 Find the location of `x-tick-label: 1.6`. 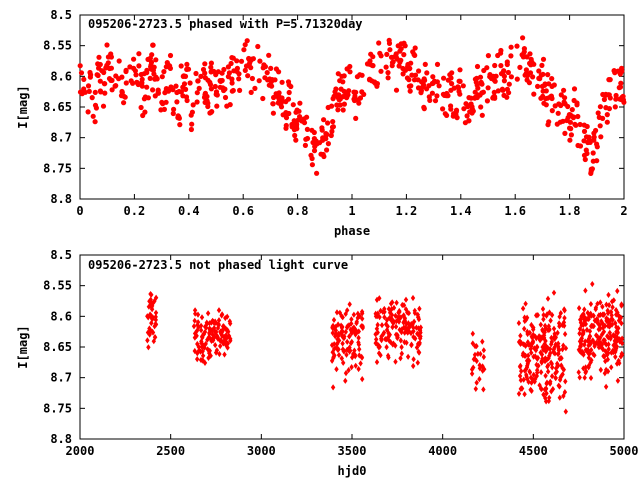

x-tick-label: 1.6 is located at coordinates (515, 211).